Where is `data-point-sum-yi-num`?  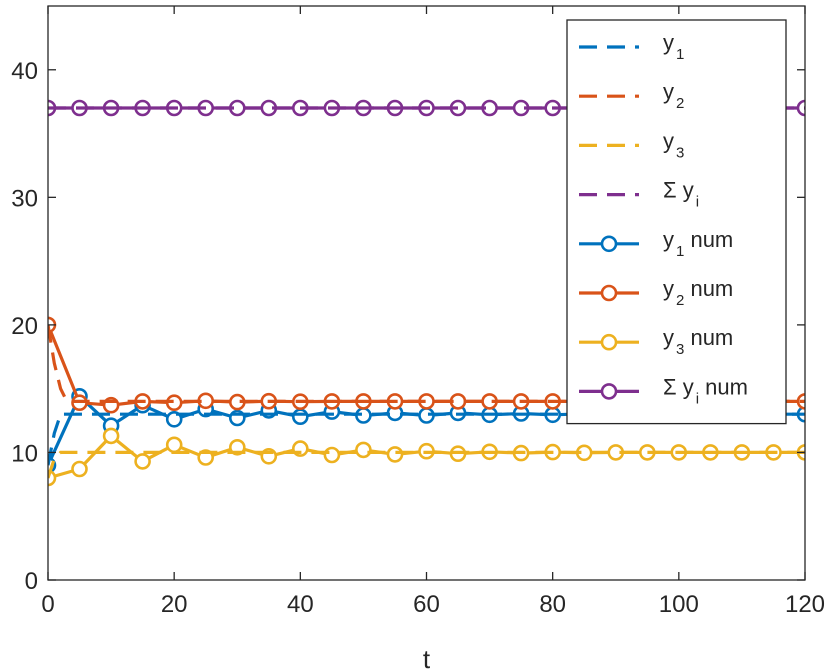
data-point-sum-yi-num is located at coordinates (800, 108).